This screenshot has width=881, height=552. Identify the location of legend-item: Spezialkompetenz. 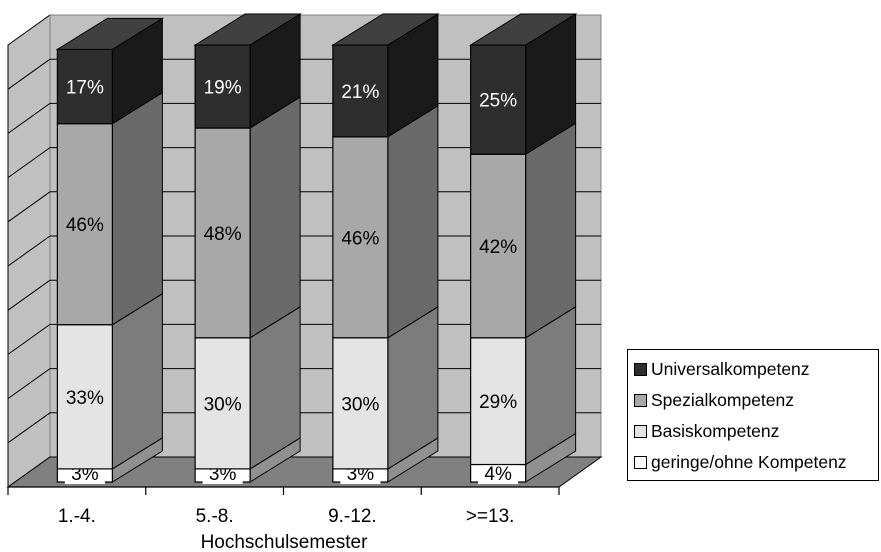
(714, 400).